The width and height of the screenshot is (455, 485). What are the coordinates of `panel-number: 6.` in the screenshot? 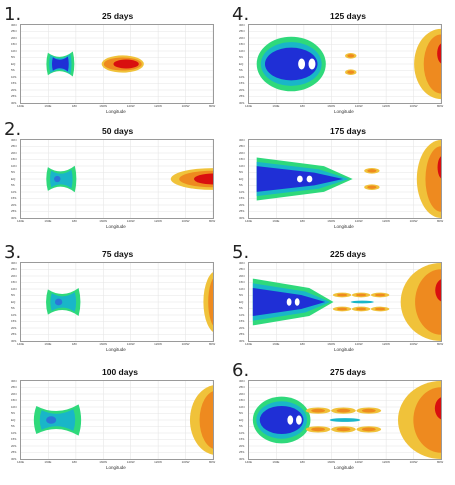 It's located at (241, 370).